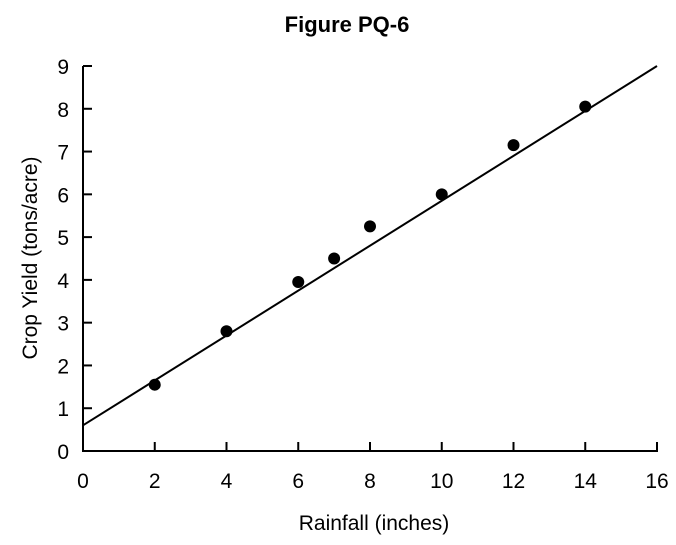 This screenshot has width=676, height=545. What do you see at coordinates (227, 481) in the screenshot?
I see `x-tick-label: 4` at bounding box center [227, 481].